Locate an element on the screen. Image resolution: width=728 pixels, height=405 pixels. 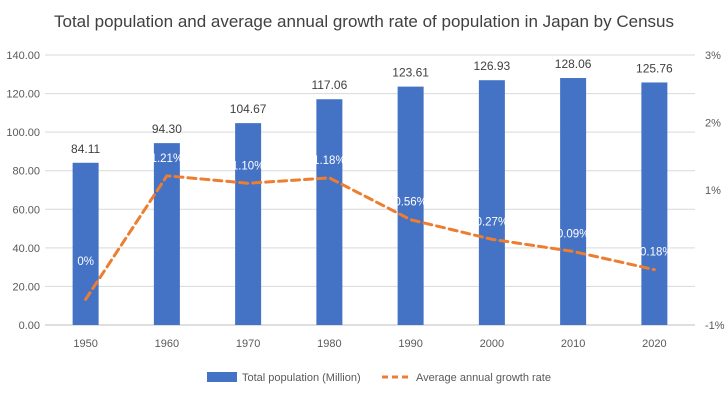
x-tick-label: 2000 is located at coordinates (492, 344).